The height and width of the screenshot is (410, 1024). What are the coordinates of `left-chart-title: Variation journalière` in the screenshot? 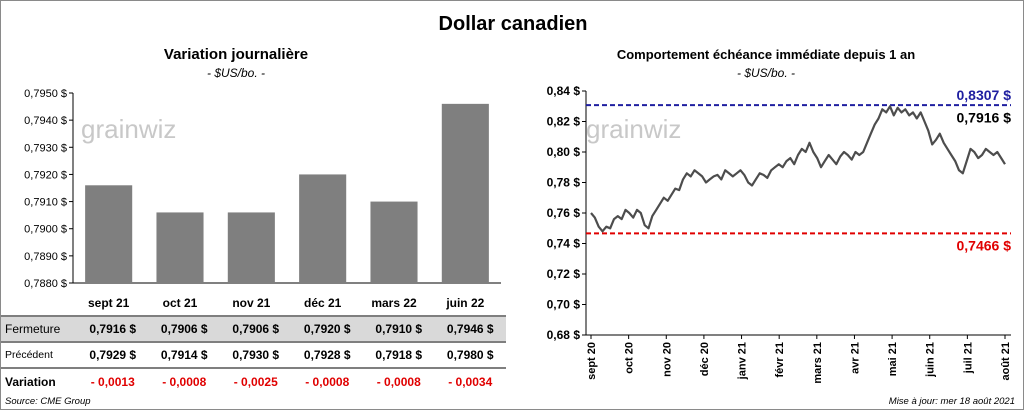 It's located at (236, 54).